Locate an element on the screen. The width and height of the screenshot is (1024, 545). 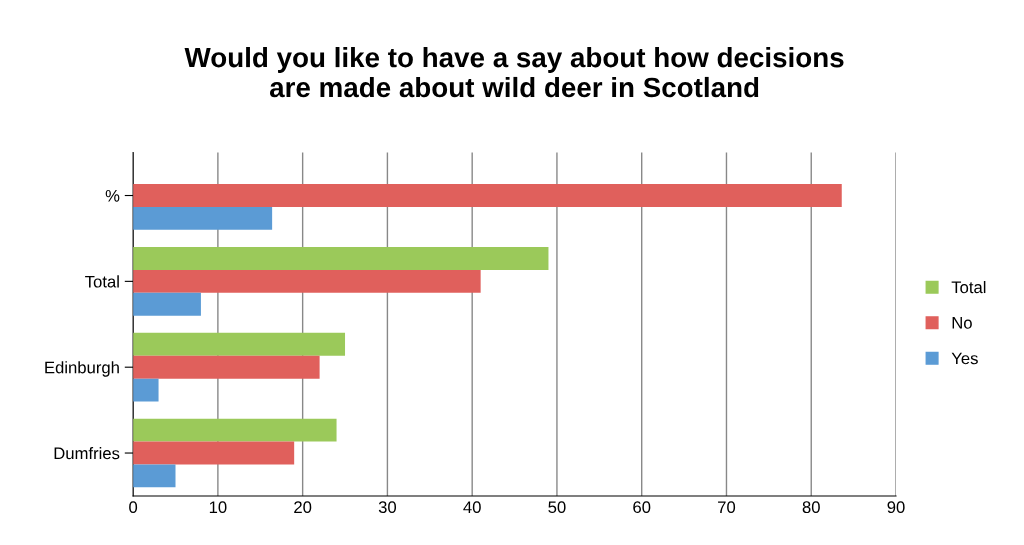
x-tick-label: 30 is located at coordinates (387, 507).